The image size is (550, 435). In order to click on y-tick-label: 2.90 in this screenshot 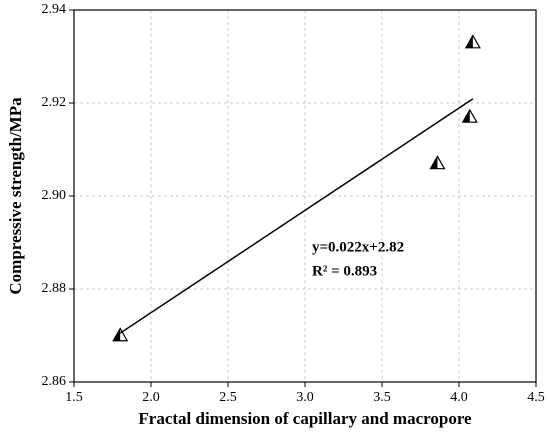, I will do `click(54, 195)`.